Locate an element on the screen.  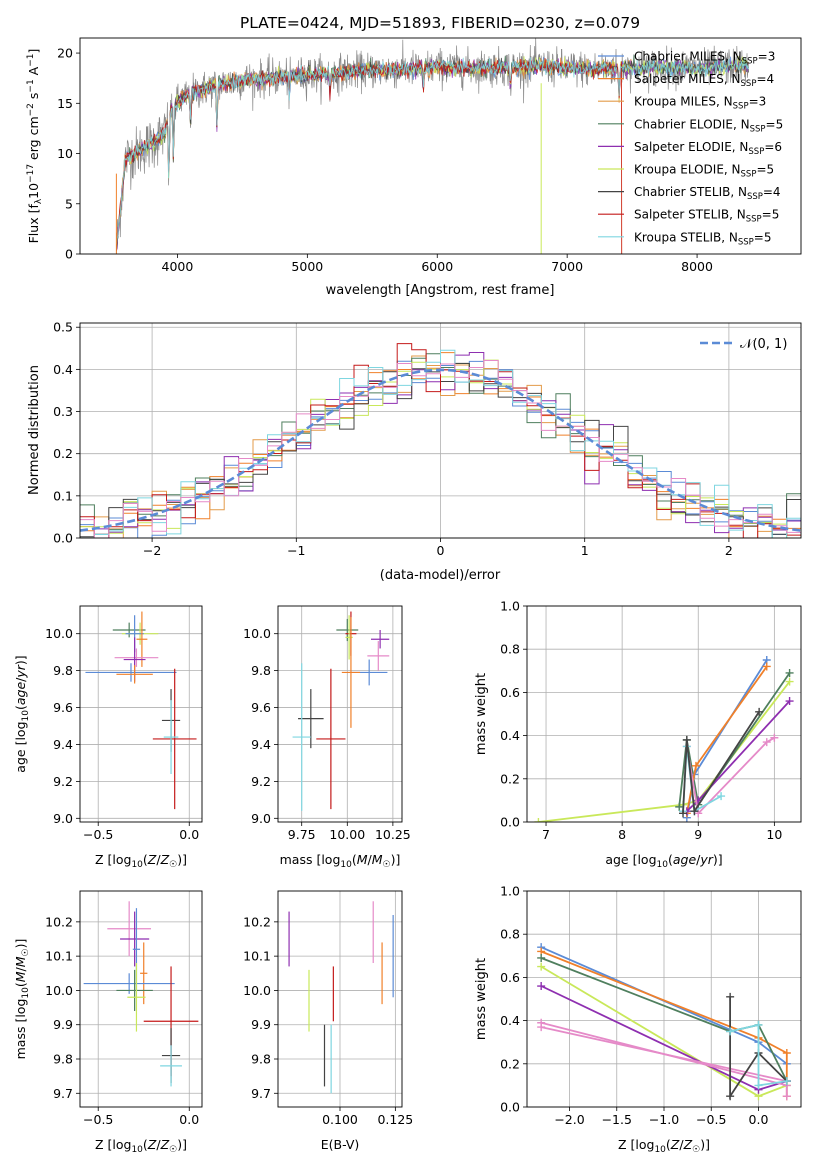
y-tick-label: 0.5 is located at coordinates (63, 327).